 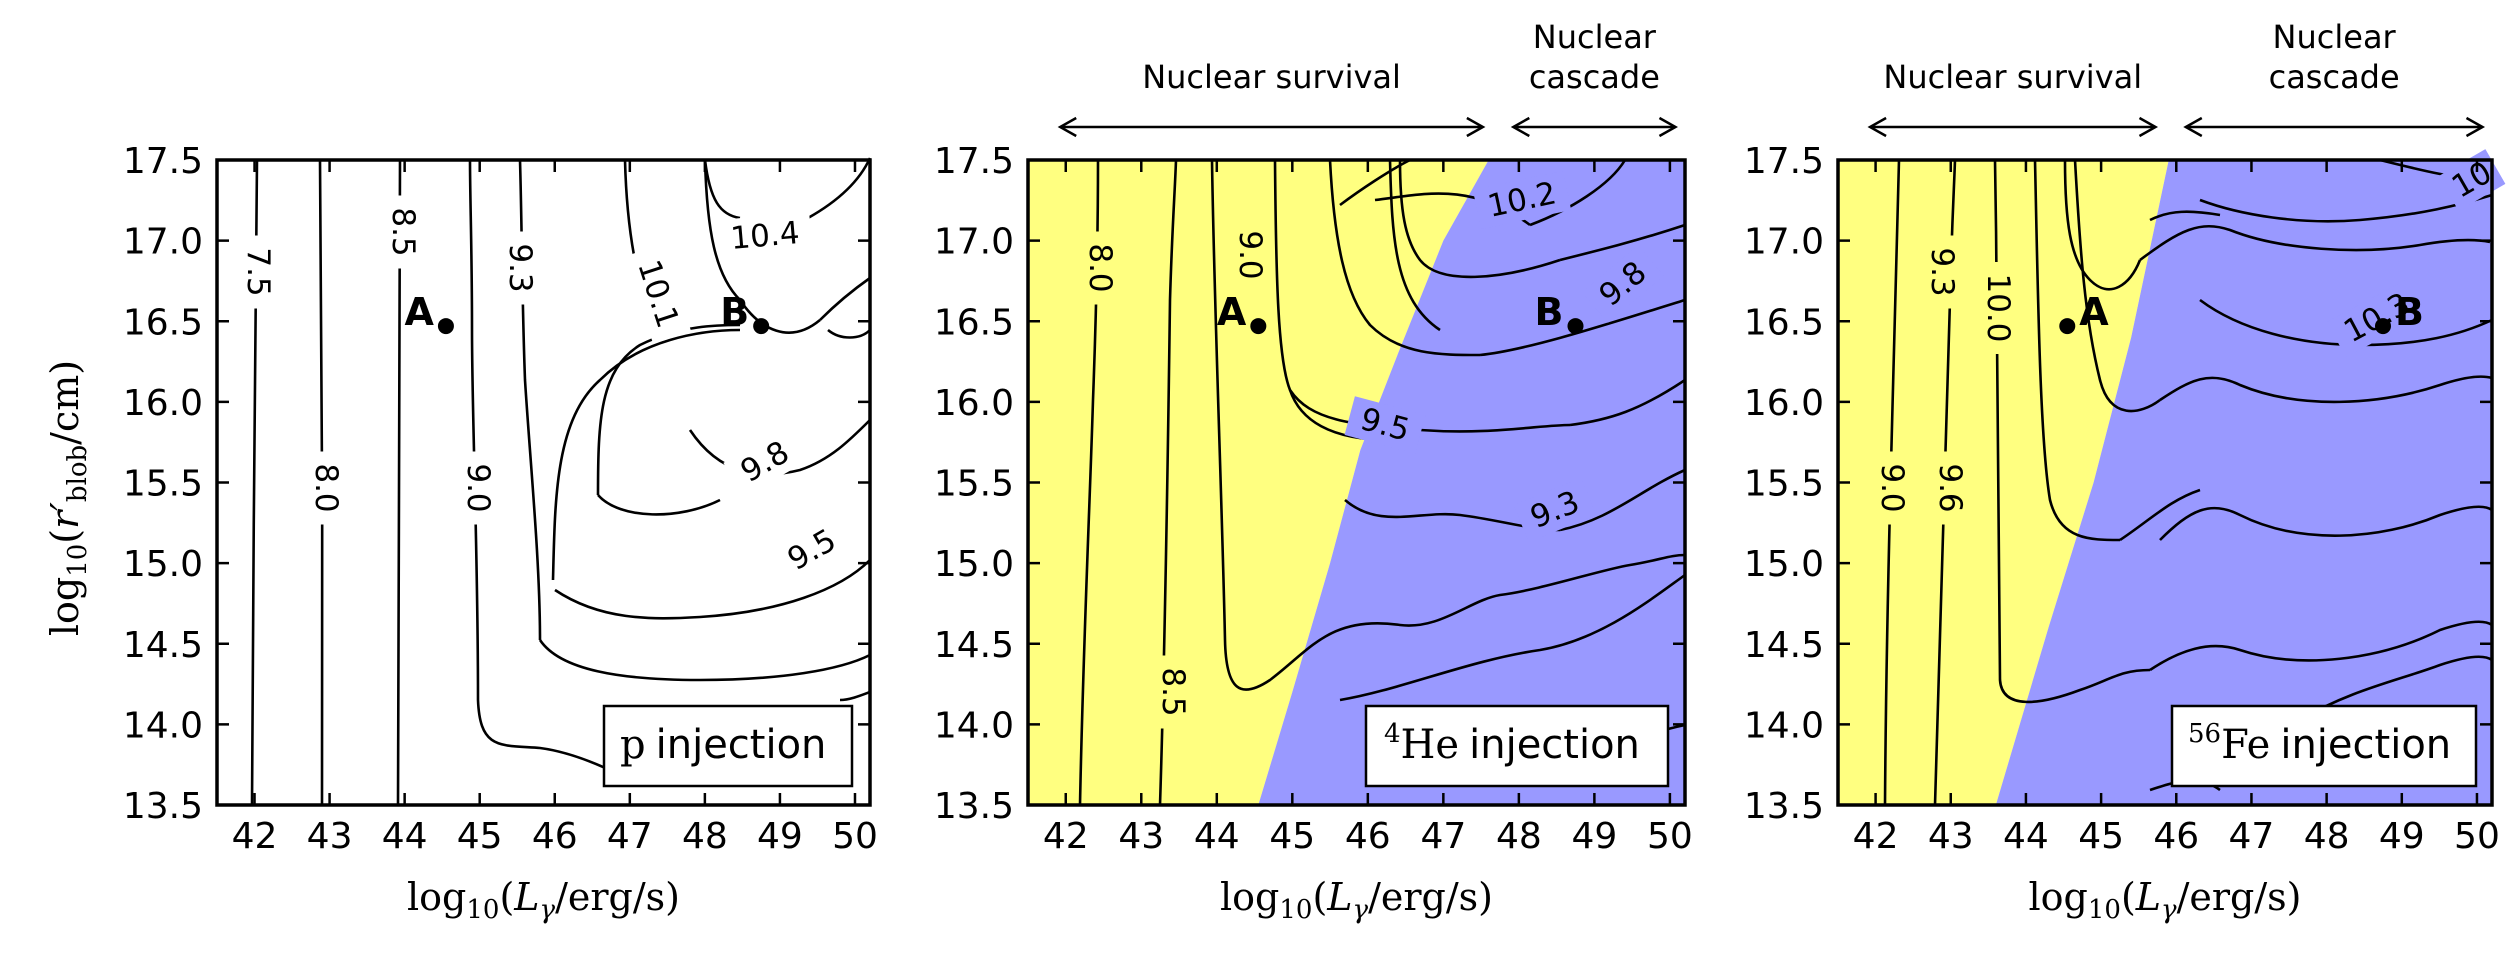 I want to click on injection-mass-number: 56, so click(x=2204, y=734).